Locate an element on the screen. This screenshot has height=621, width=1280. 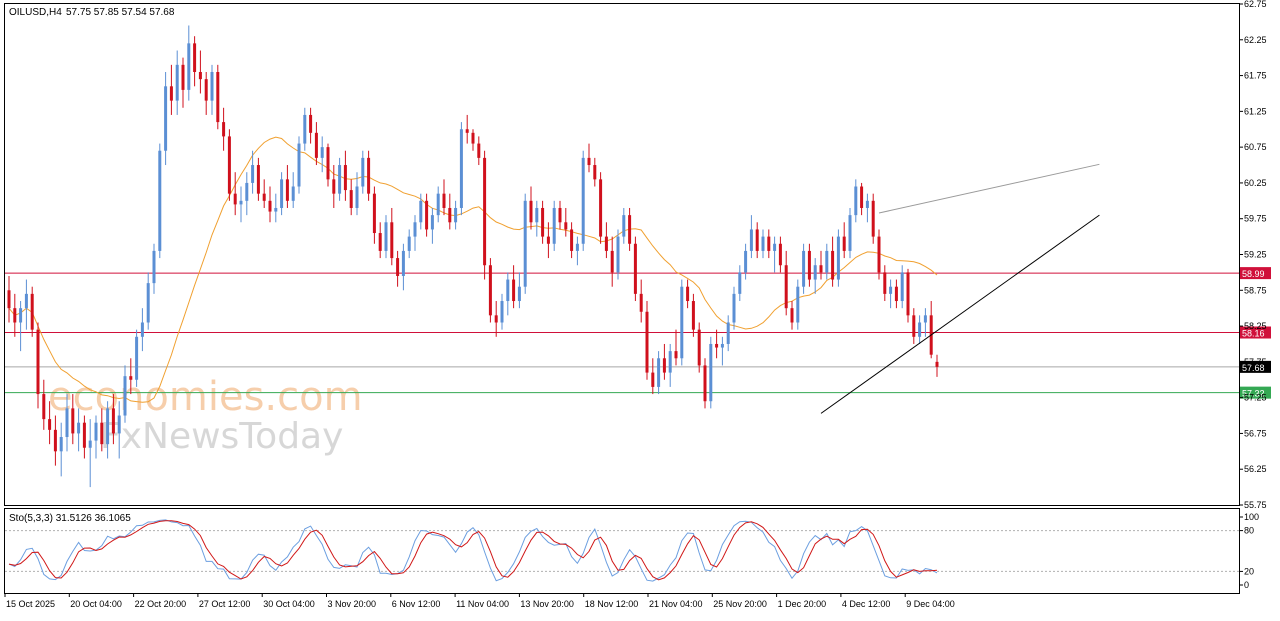
time-tick-label: 18 Nov 12:00 is located at coordinates (612, 604).